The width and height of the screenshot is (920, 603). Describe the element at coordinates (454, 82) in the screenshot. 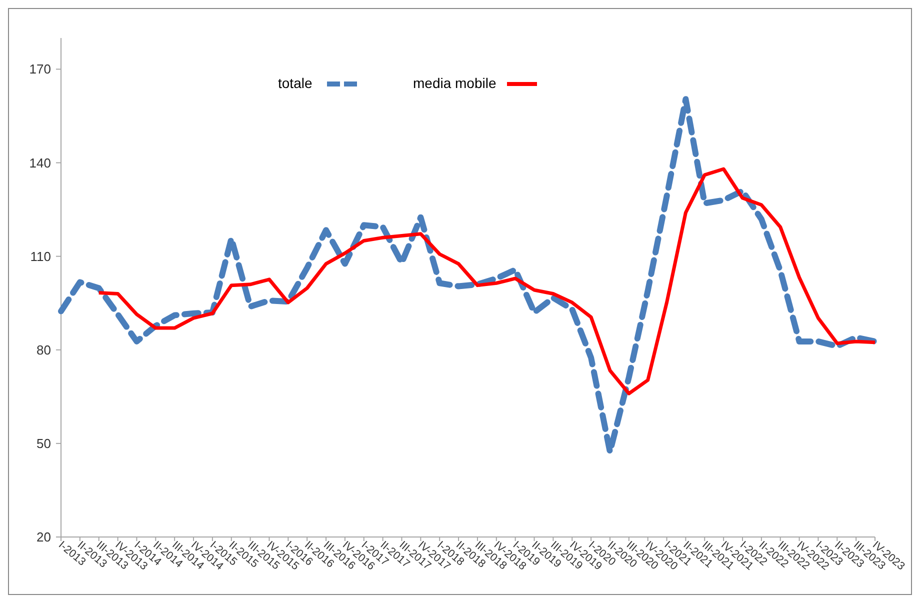

I see `legend-label: media mobile` at that location.